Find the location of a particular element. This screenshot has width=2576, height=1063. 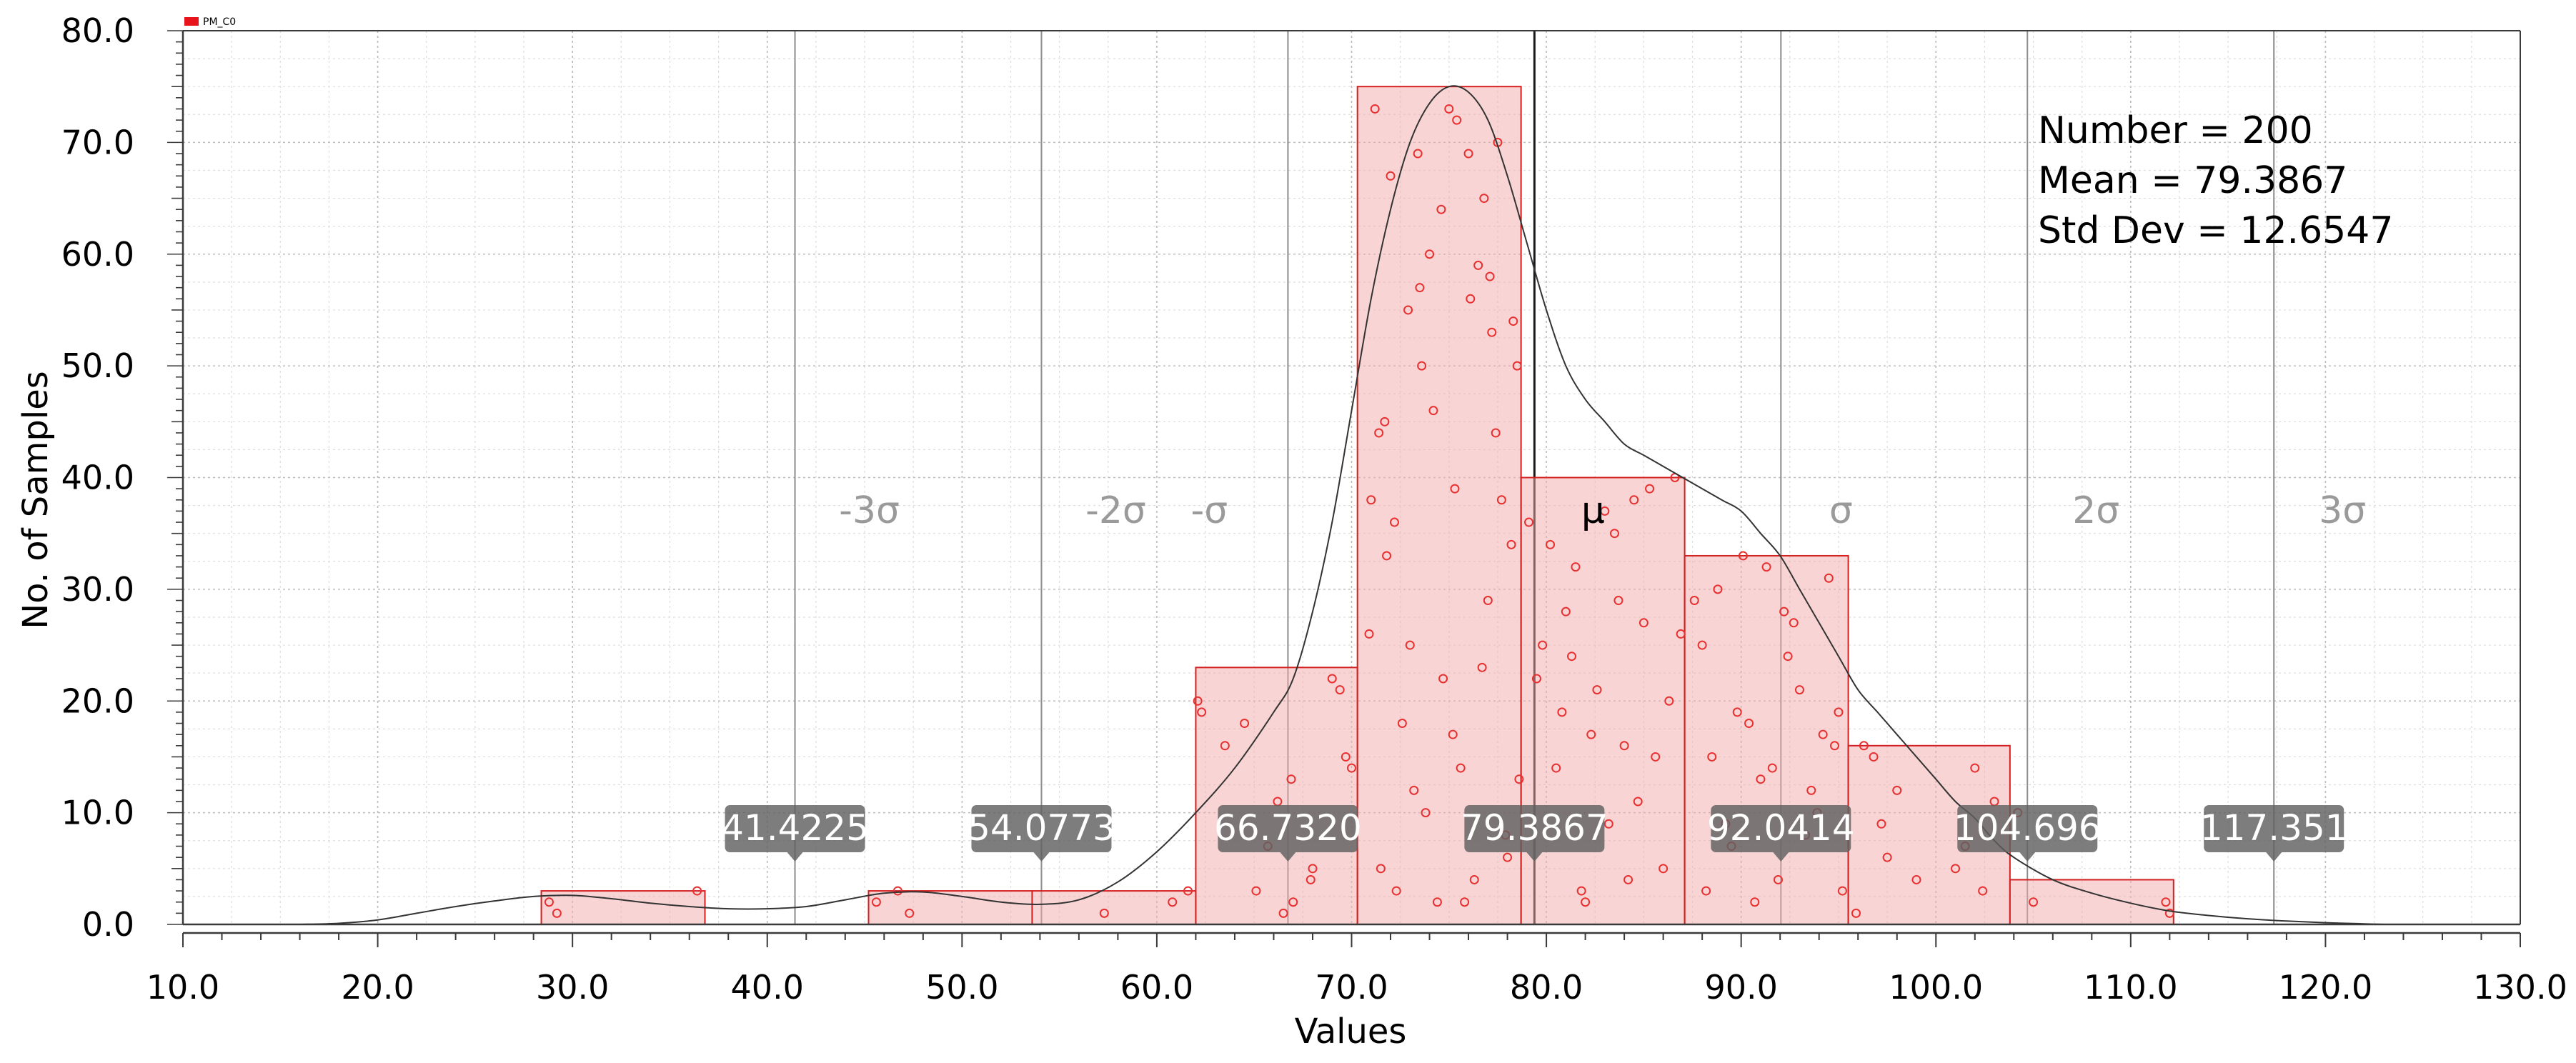

y-tick-label: 20.0 is located at coordinates (97, 701).